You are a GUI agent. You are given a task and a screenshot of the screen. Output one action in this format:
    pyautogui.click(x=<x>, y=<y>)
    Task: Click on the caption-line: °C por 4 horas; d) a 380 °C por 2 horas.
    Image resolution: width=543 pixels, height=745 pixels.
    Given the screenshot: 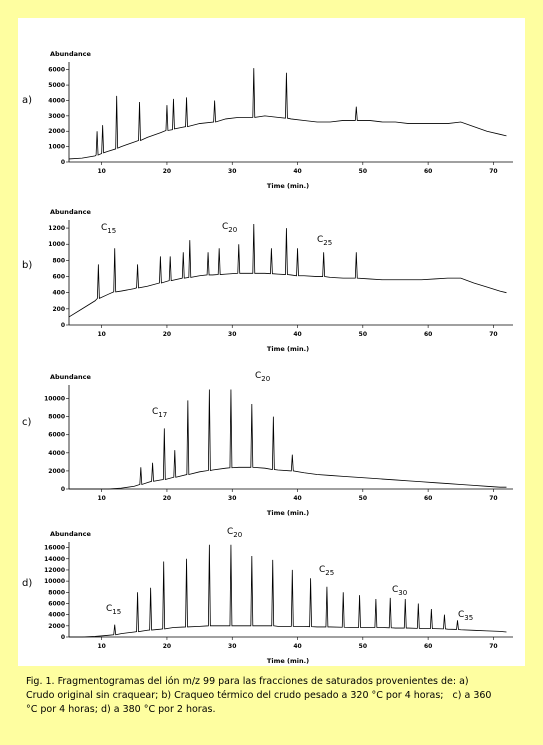 What is the action you would take?
    pyautogui.click(x=120, y=709)
    